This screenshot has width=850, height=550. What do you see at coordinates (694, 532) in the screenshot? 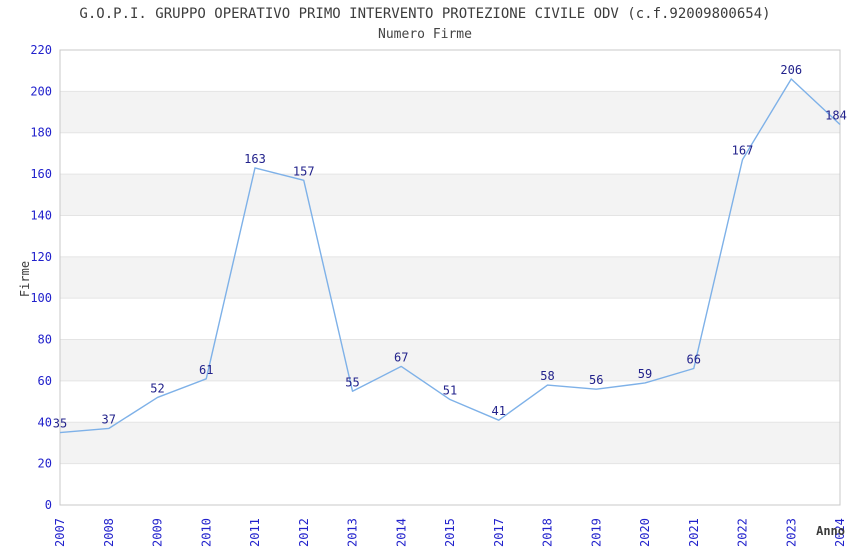
I see `x-tick-label: 2021` at bounding box center [694, 532].